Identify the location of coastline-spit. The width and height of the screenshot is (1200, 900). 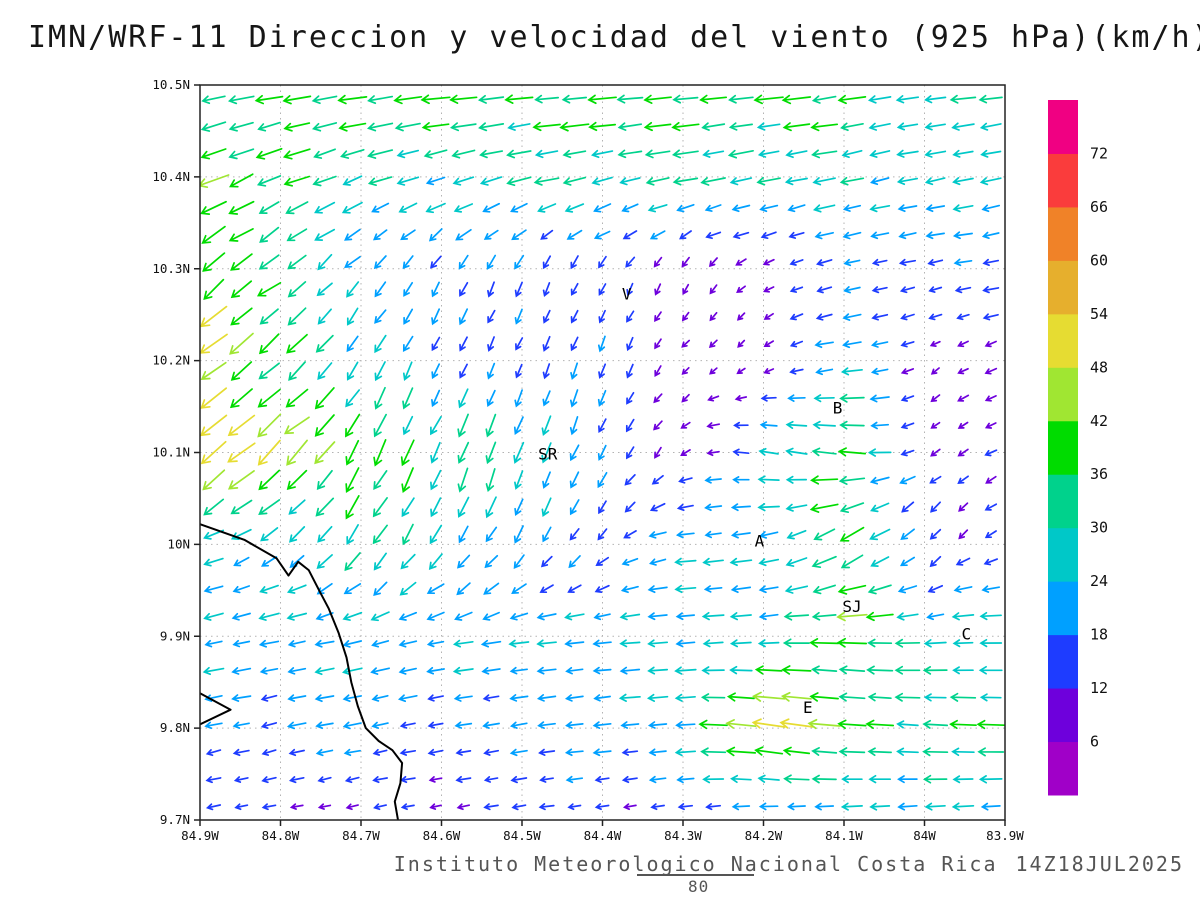
(216, 709).